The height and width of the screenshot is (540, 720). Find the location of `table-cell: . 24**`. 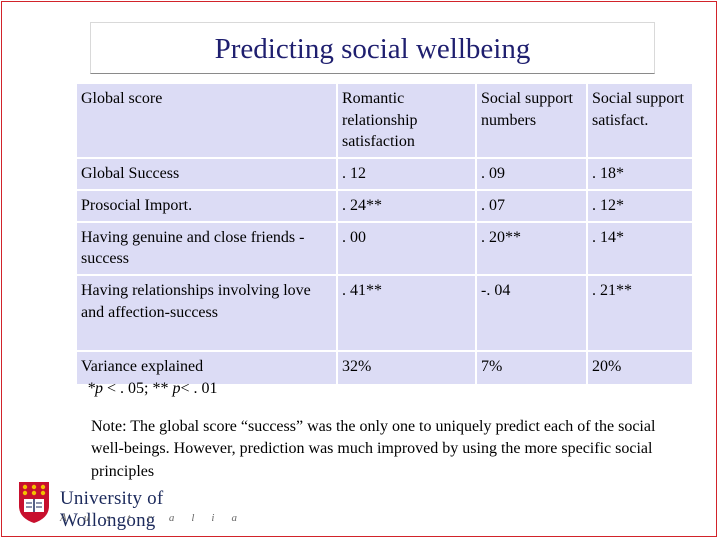

table-cell: . 24** is located at coordinates (406, 206).